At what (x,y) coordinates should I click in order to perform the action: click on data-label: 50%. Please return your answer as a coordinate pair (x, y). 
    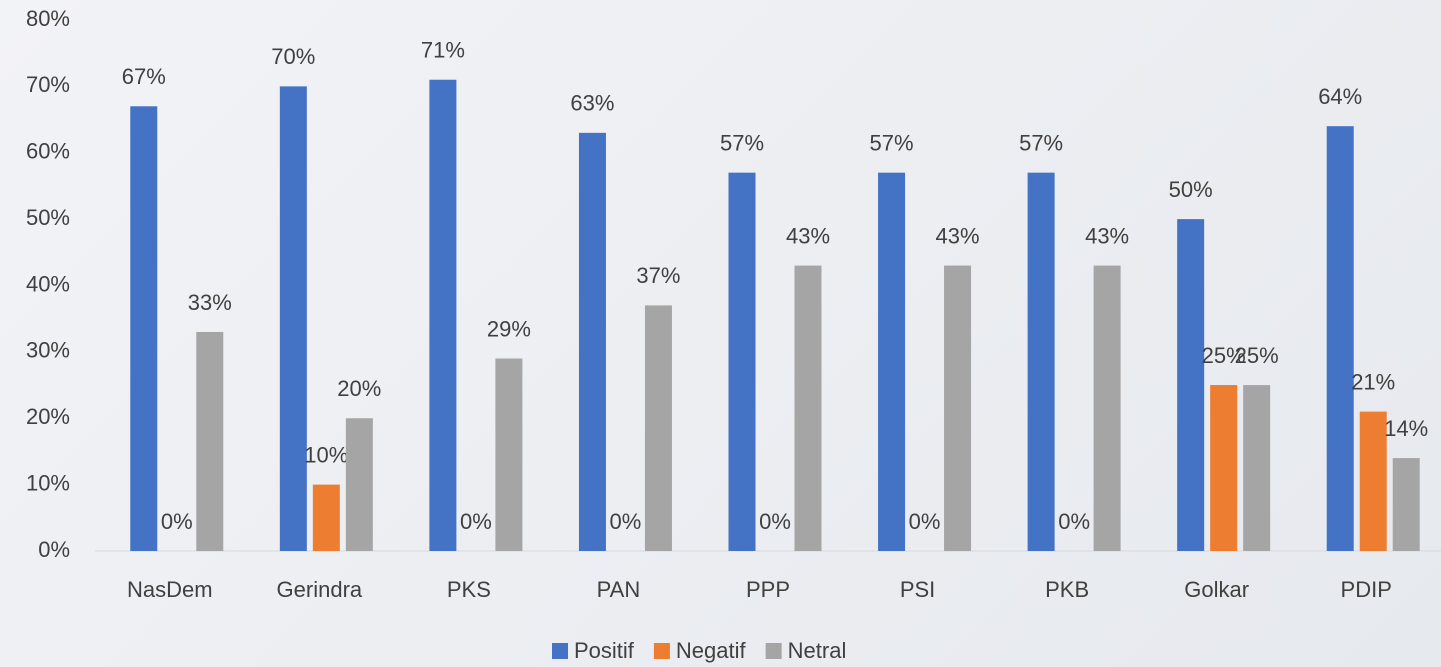
    Looking at the image, I should click on (1191, 189).